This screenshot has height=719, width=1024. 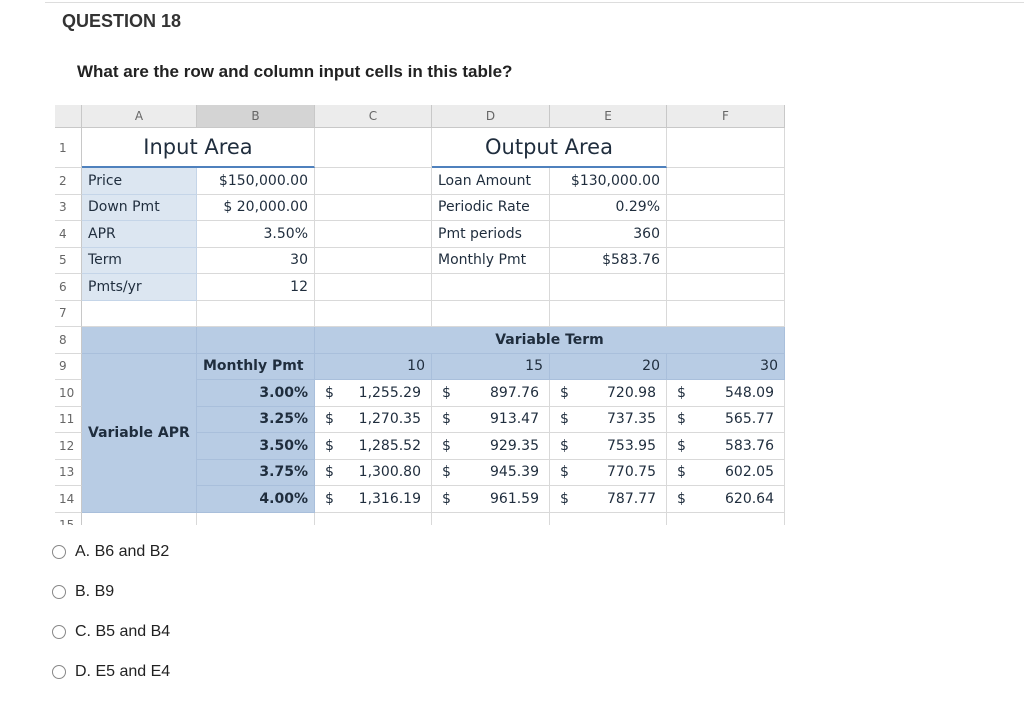 What do you see at coordinates (68, 340) in the screenshot?
I see `row-header: 8` at bounding box center [68, 340].